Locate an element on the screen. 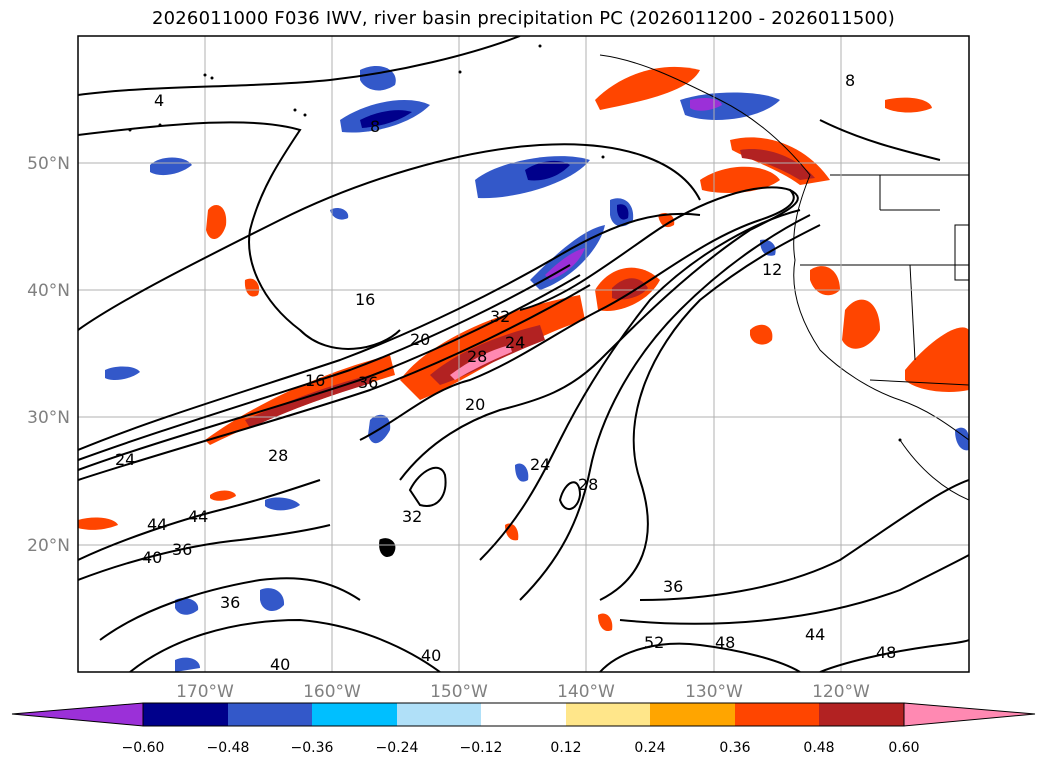 This screenshot has height=765, width=1047. lon-label-140w: 140°W is located at coordinates (586, 692).